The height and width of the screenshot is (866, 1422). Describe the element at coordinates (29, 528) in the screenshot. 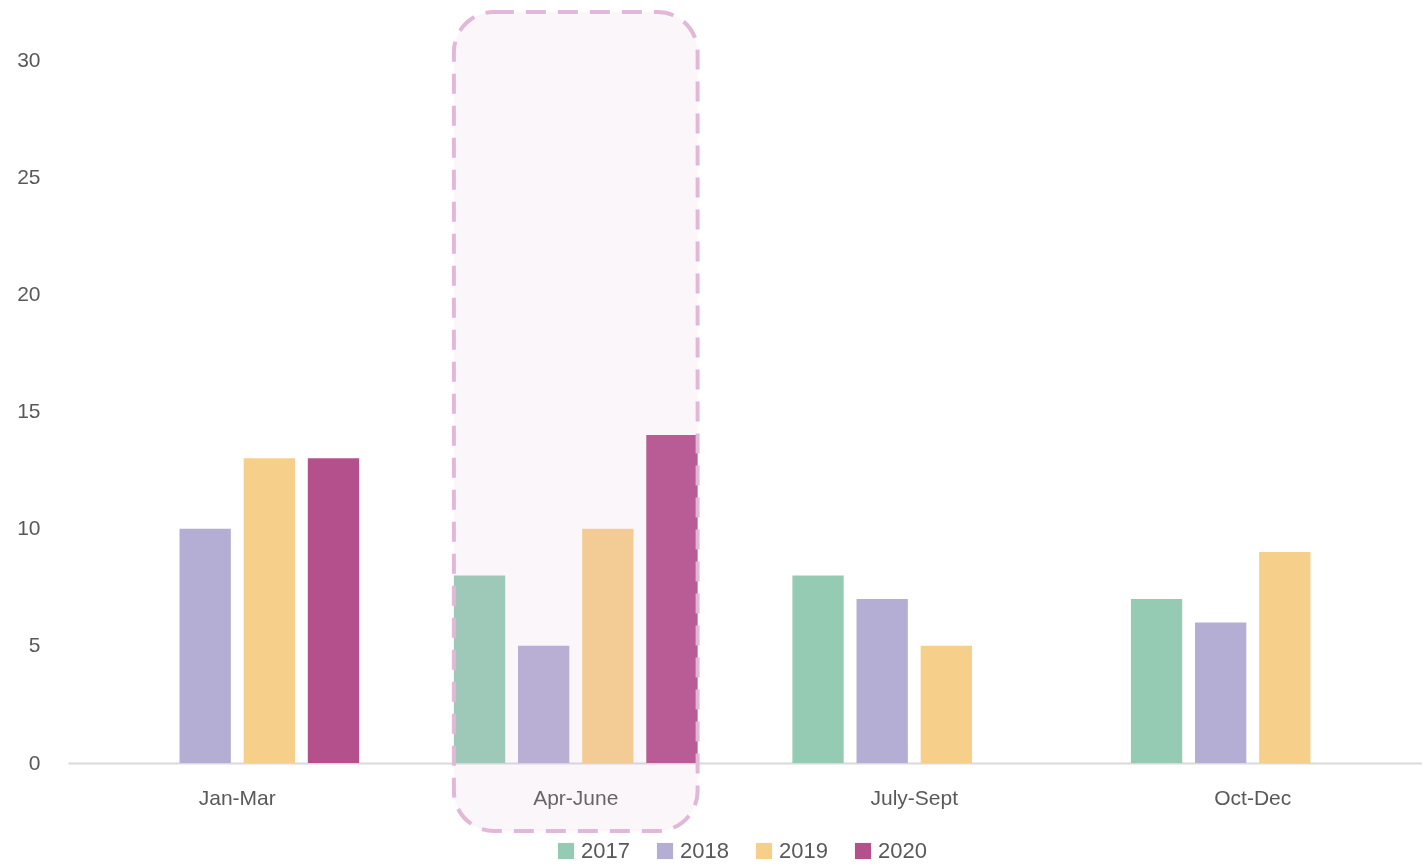

I see `y-tick-label: 10` at that location.